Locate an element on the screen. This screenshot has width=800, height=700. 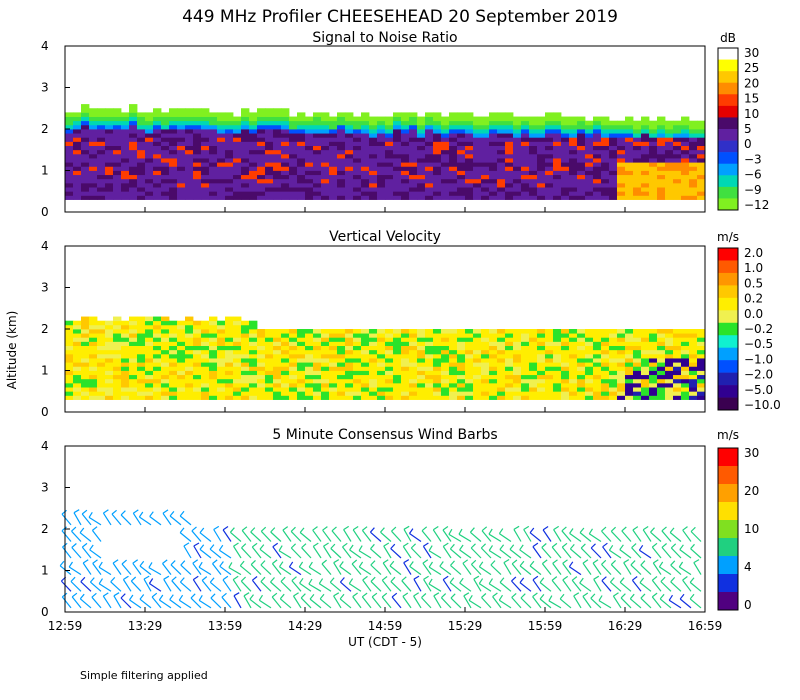
legend-label: 0.2 is located at coordinates (753, 299).